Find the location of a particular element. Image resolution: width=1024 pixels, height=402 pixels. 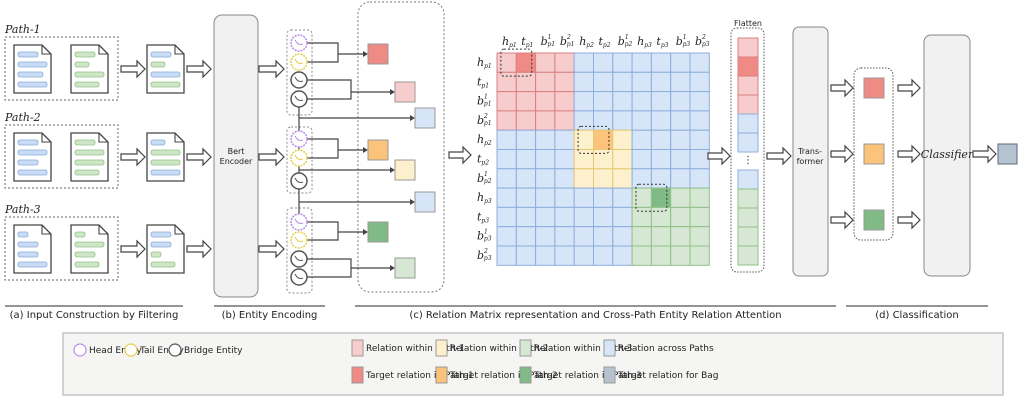

section-caption: (a) Input Construction by Filtering is located at coordinates (94, 315).